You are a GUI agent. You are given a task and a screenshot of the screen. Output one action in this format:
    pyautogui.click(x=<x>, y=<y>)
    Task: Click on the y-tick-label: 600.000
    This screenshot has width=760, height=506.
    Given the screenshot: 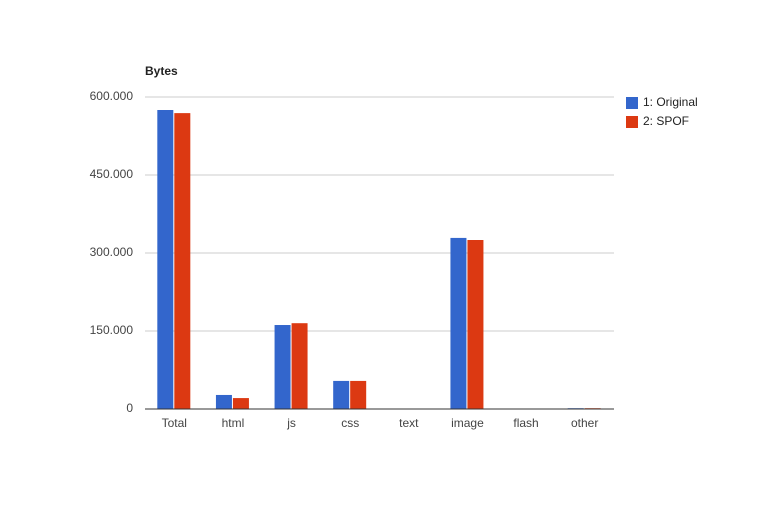 What is the action you would take?
    pyautogui.click(x=112, y=96)
    